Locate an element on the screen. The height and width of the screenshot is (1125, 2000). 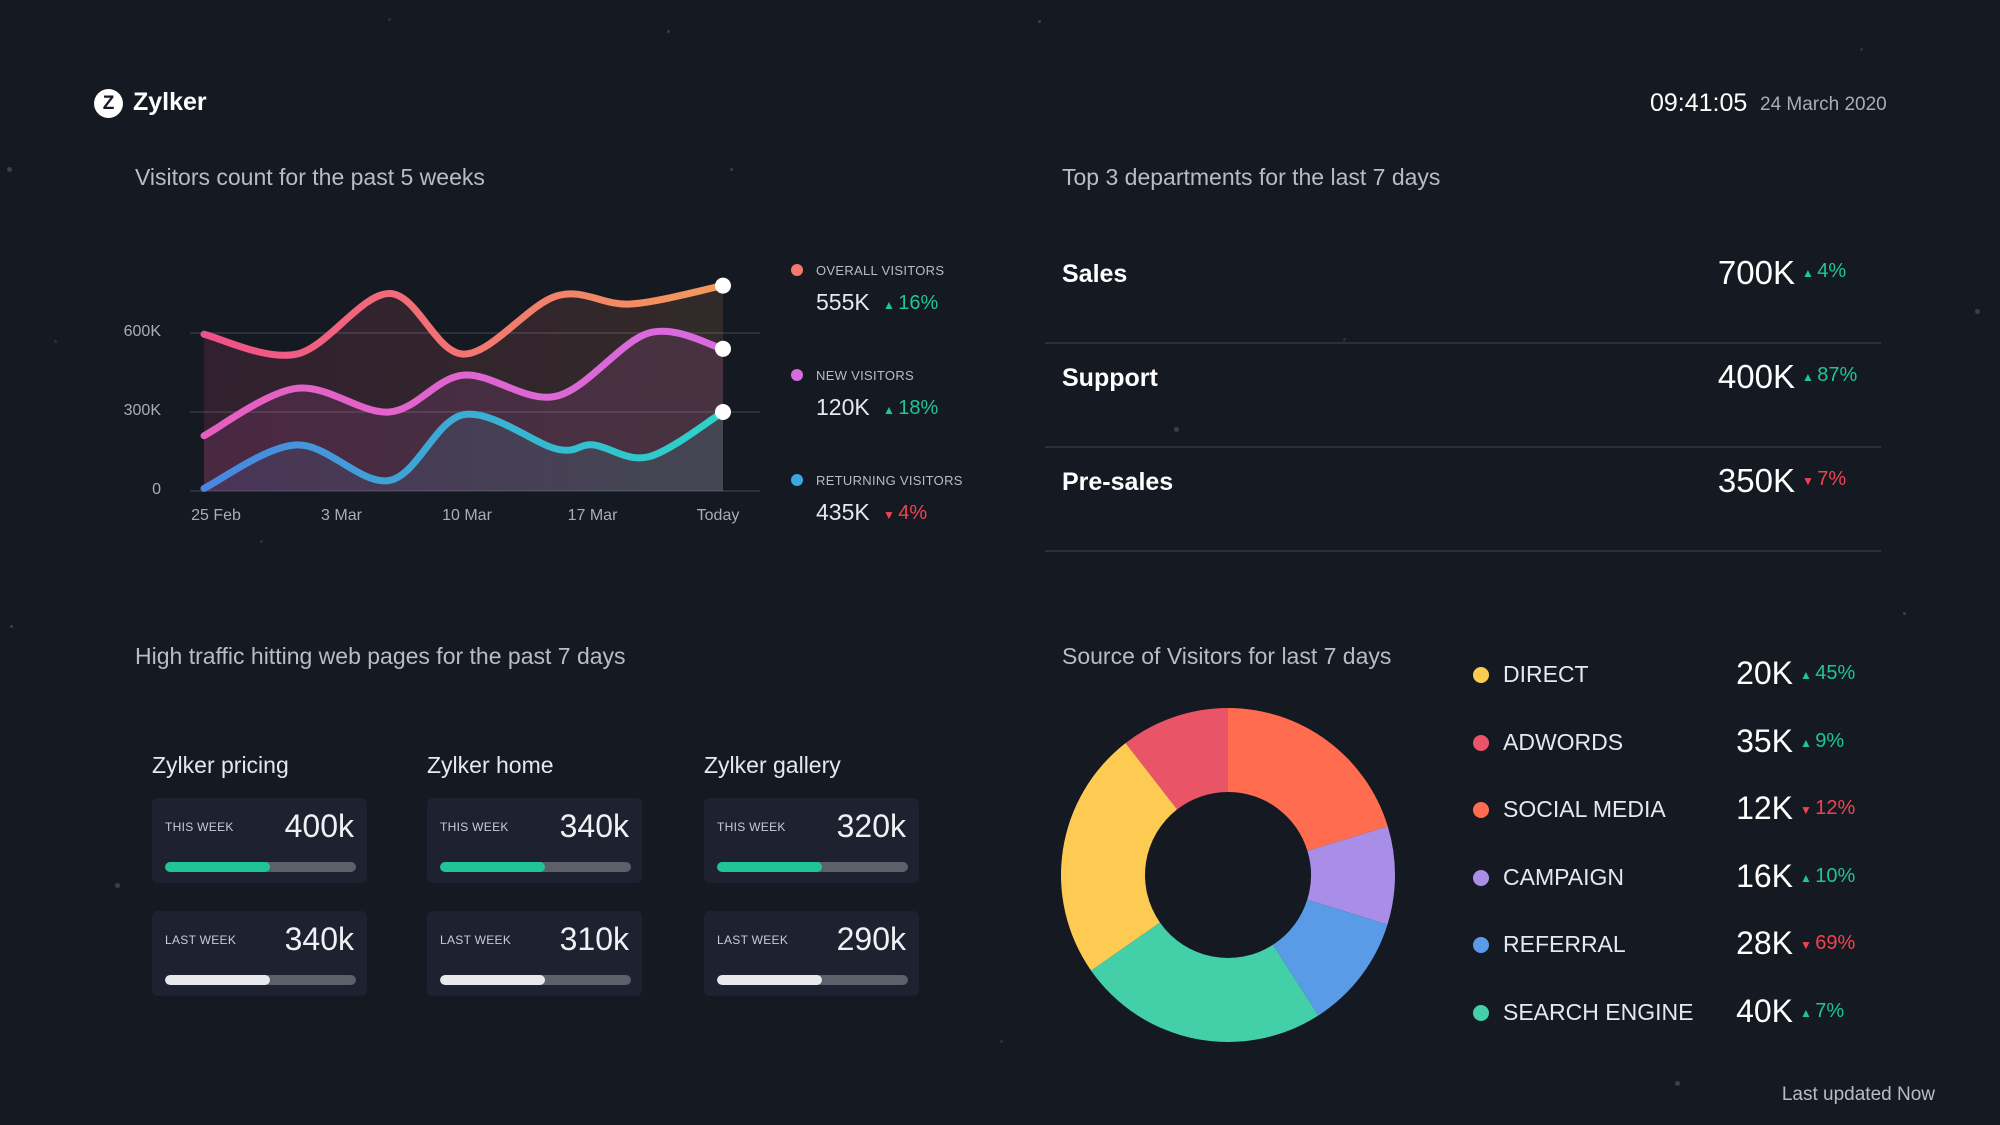
zylker-logo: Z is located at coordinates (108, 103).